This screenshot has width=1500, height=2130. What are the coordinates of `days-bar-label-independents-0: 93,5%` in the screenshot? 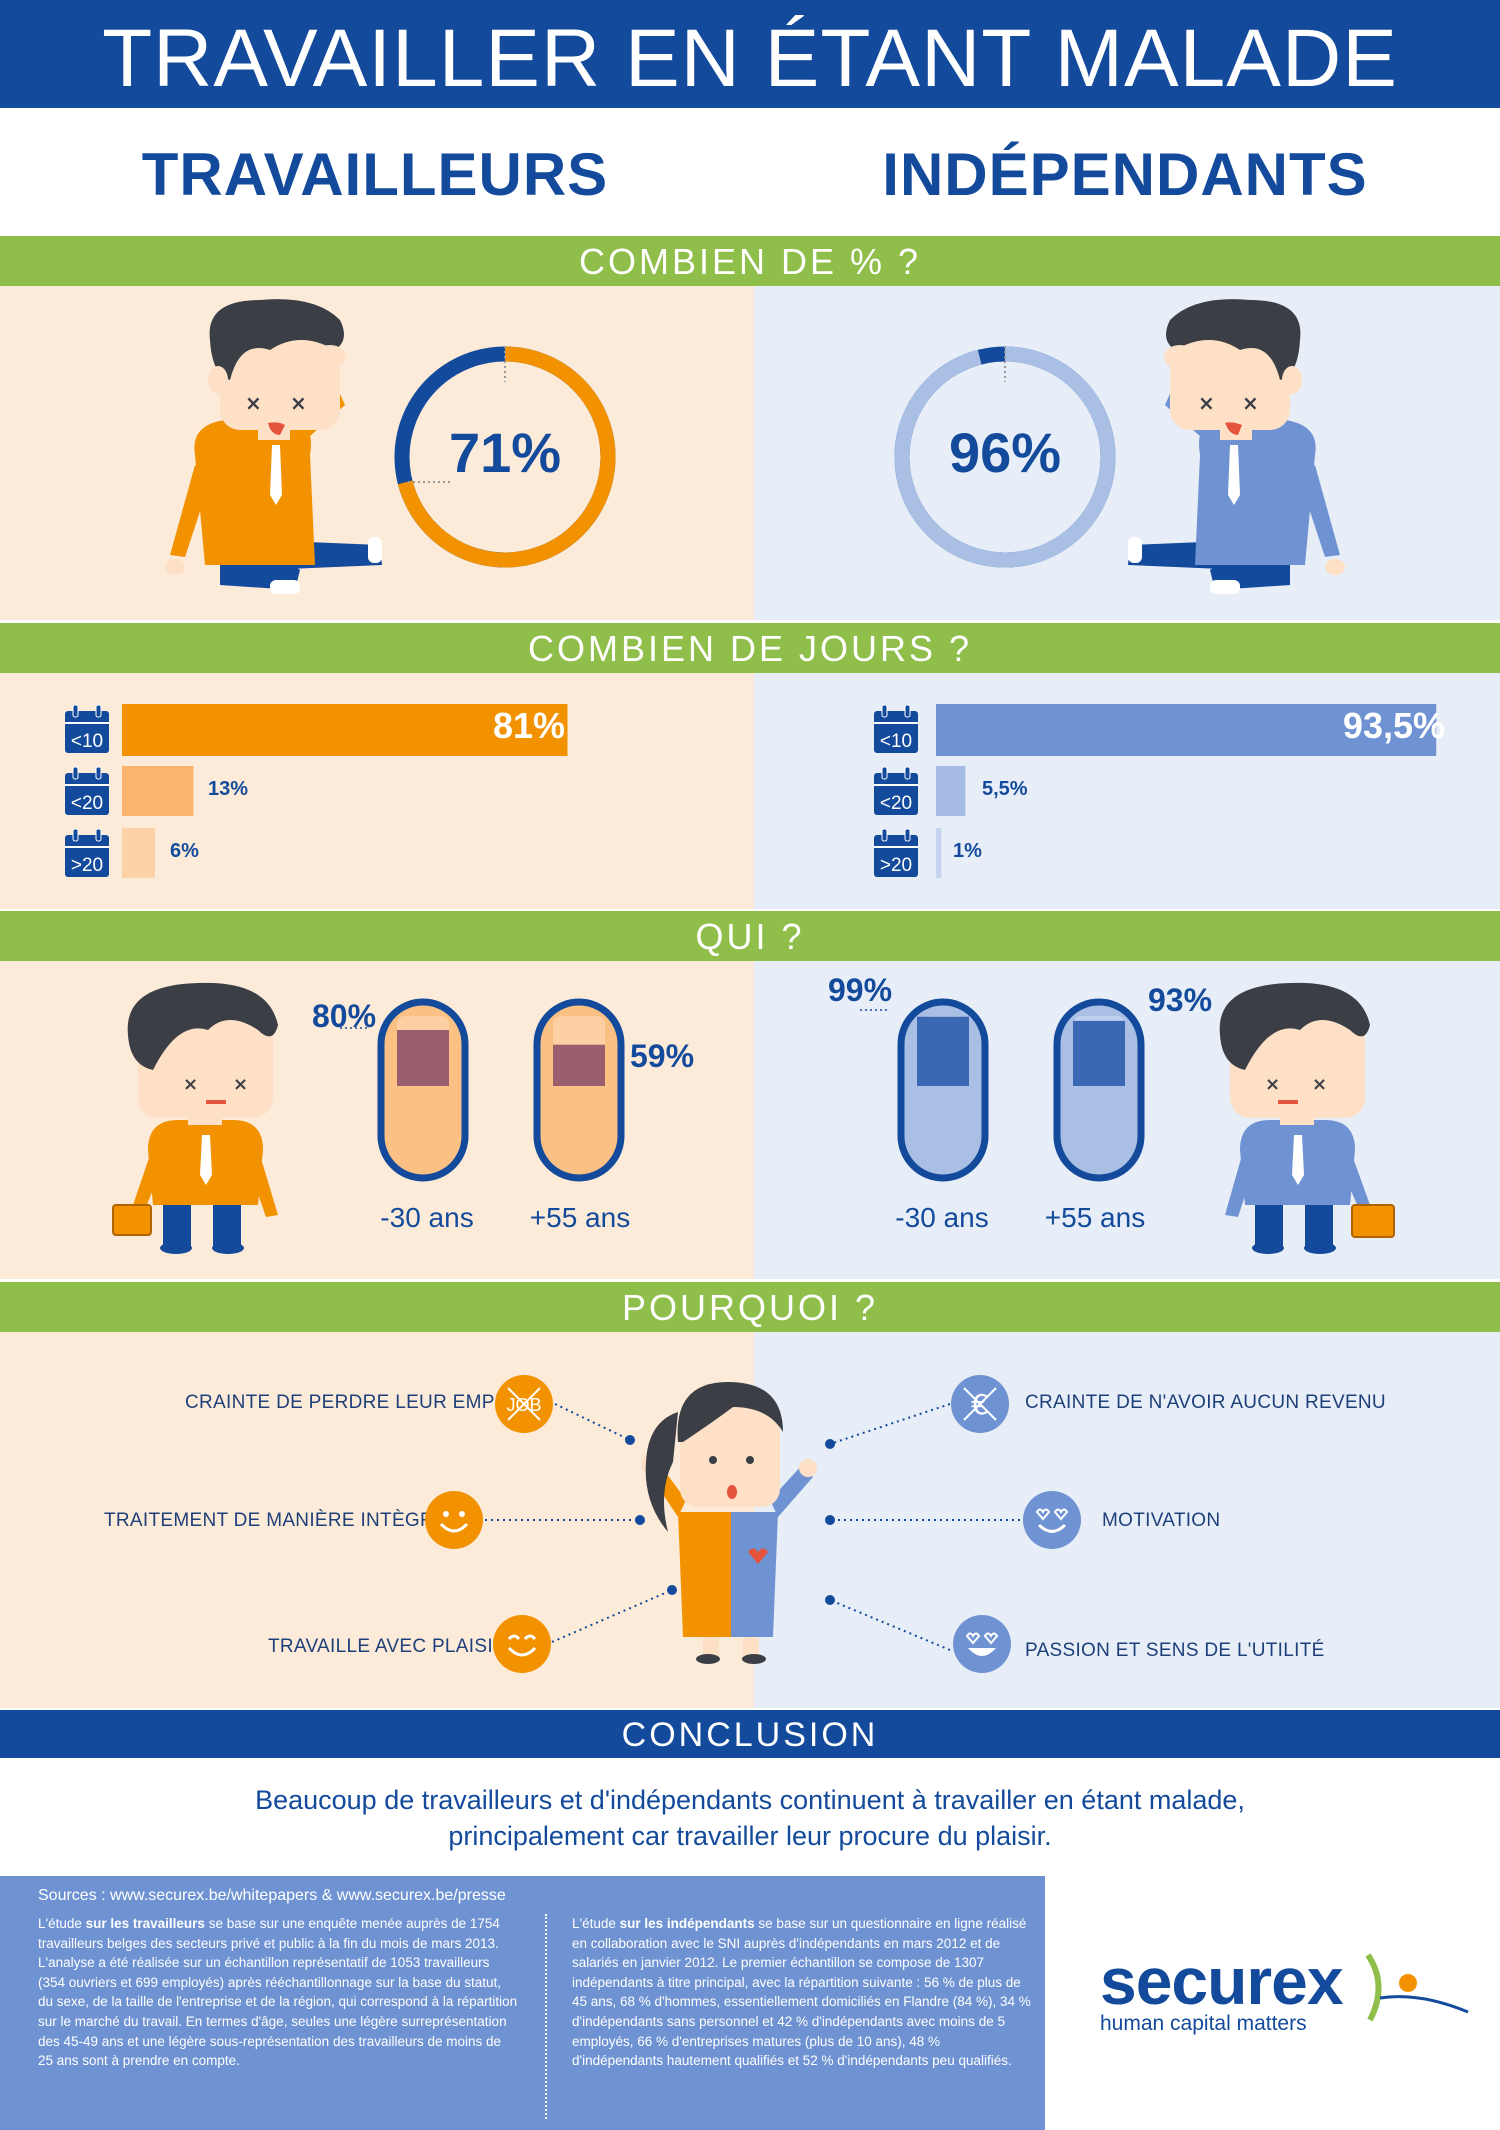 It's located at (1393, 725).